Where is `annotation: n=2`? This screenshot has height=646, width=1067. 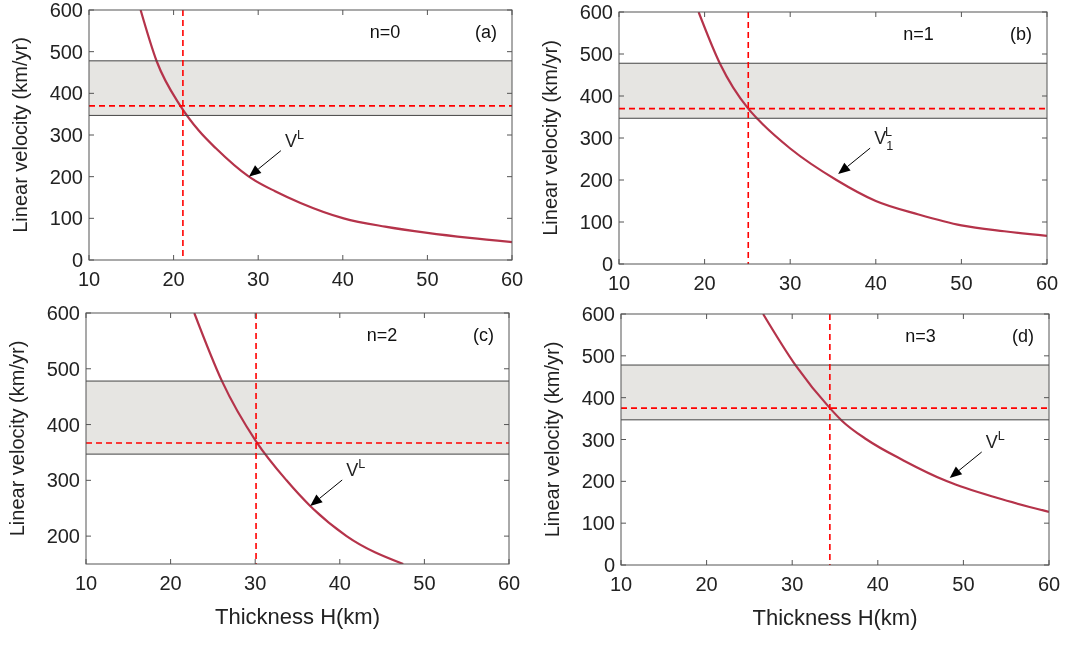
annotation: n=2 is located at coordinates (382, 335).